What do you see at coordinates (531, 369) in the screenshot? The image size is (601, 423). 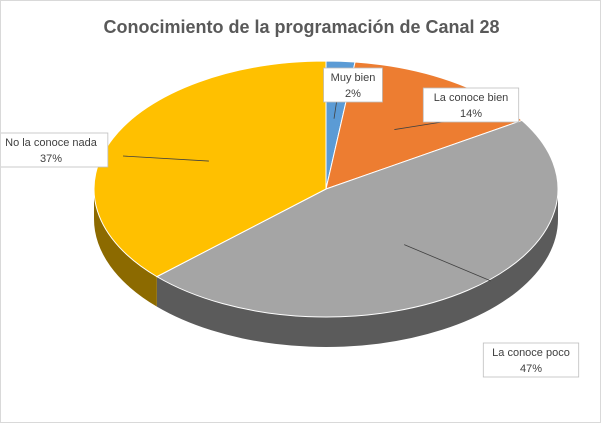 I see `data-label-percent: 47%` at bounding box center [531, 369].